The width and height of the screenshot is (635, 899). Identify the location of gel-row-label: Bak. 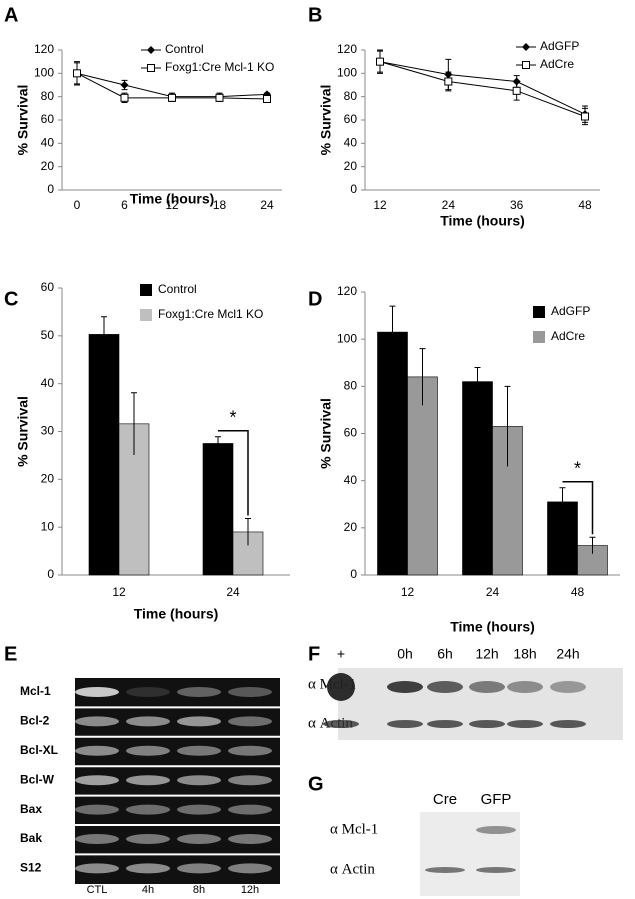
(31, 838).